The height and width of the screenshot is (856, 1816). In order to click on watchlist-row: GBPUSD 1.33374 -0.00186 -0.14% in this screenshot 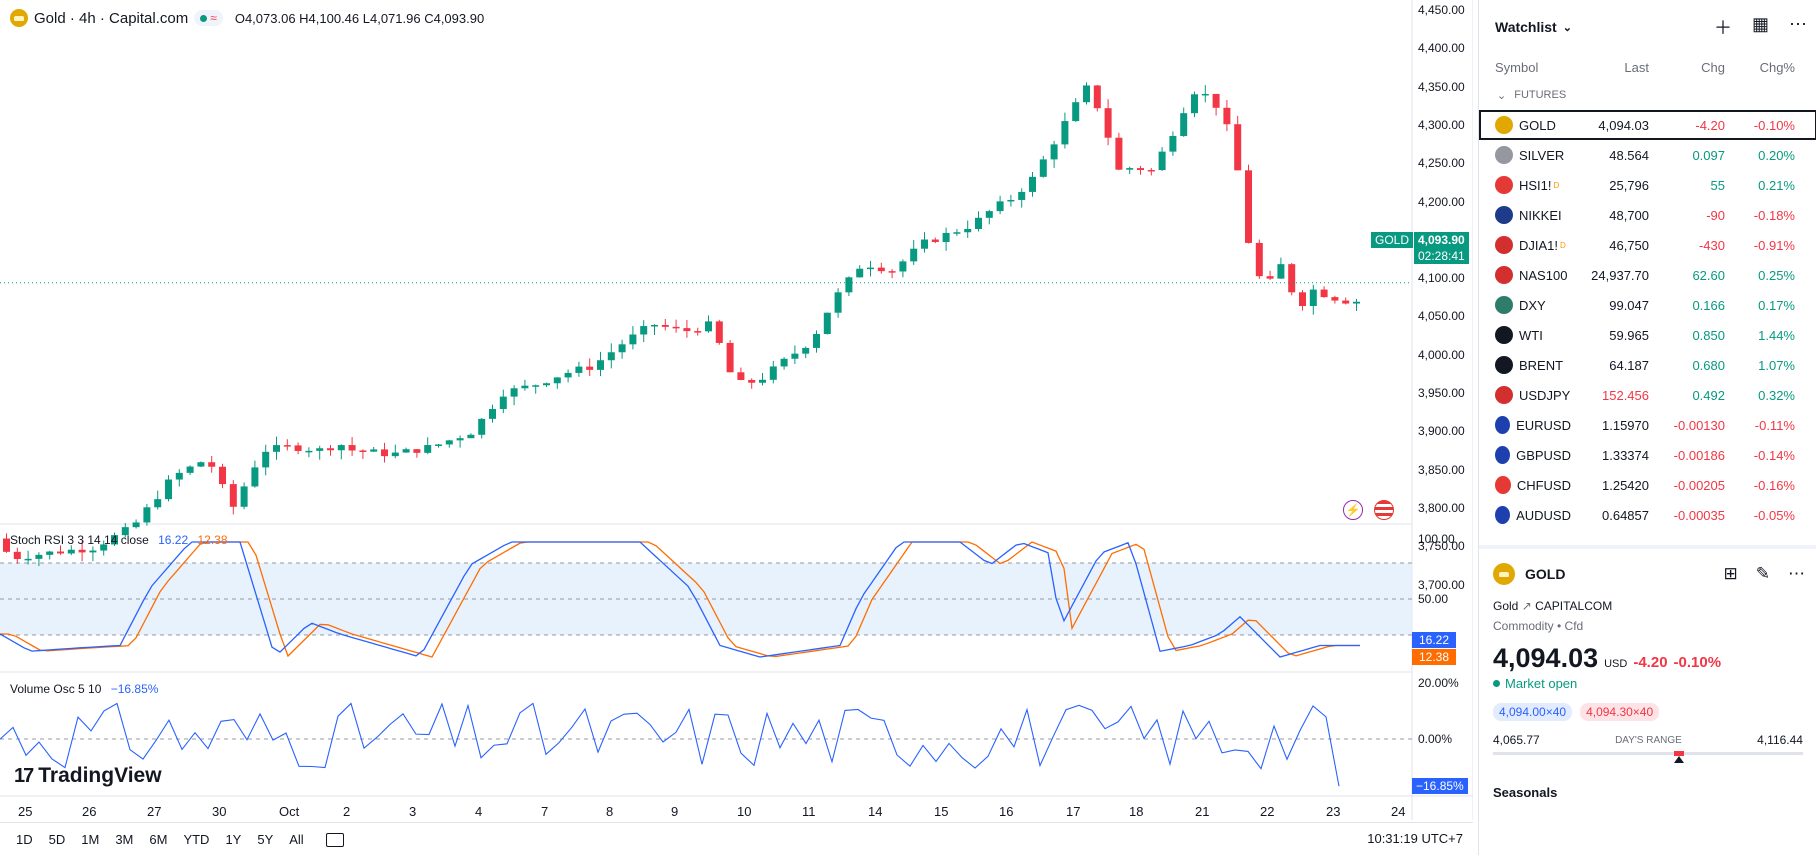, I will do `click(1647, 455)`.